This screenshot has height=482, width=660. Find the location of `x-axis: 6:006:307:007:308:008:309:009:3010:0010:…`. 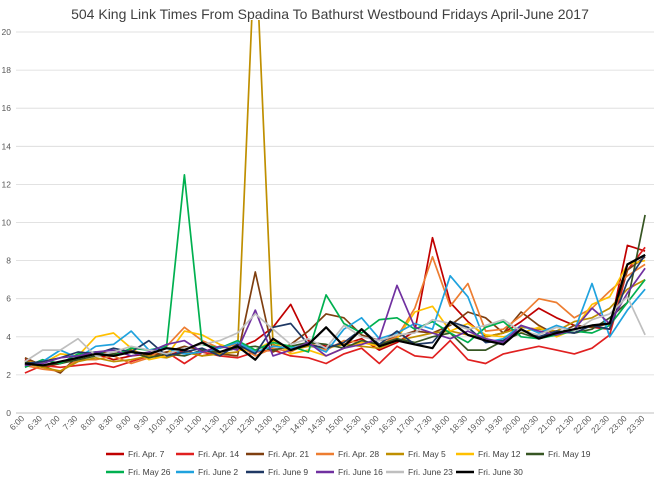

x-axis: 6:006:307:007:308:008:309:009:3010:0010:… is located at coordinates (331, 423).